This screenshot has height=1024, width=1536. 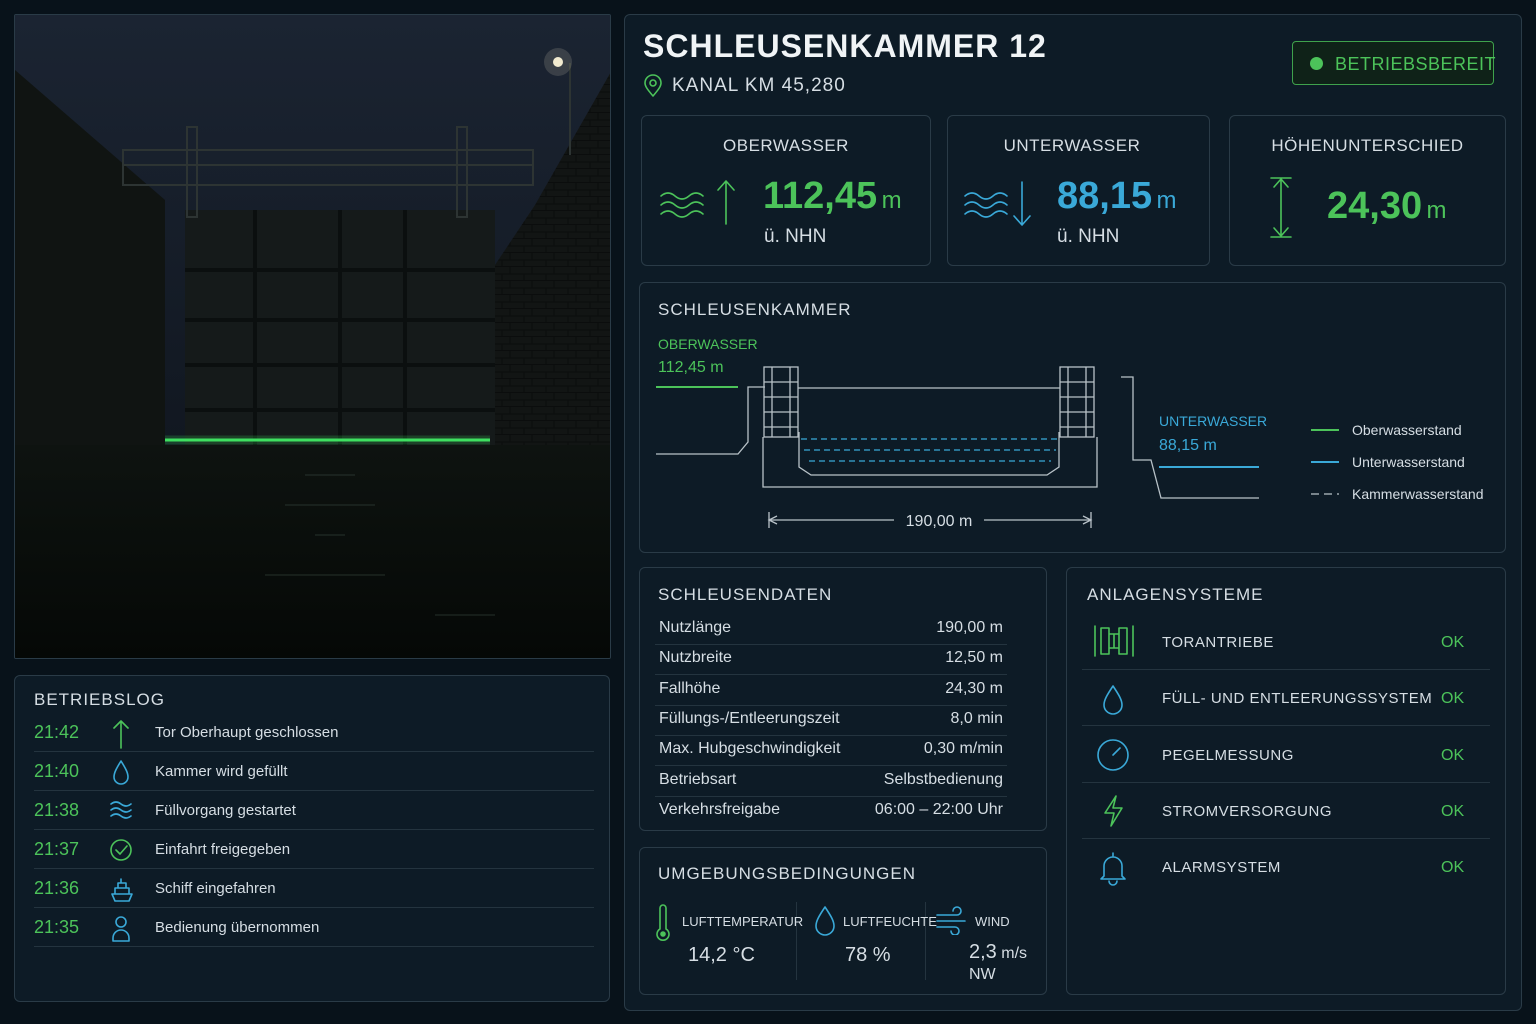 I want to click on chamber-length: 190,00 m, so click(x=939, y=521).